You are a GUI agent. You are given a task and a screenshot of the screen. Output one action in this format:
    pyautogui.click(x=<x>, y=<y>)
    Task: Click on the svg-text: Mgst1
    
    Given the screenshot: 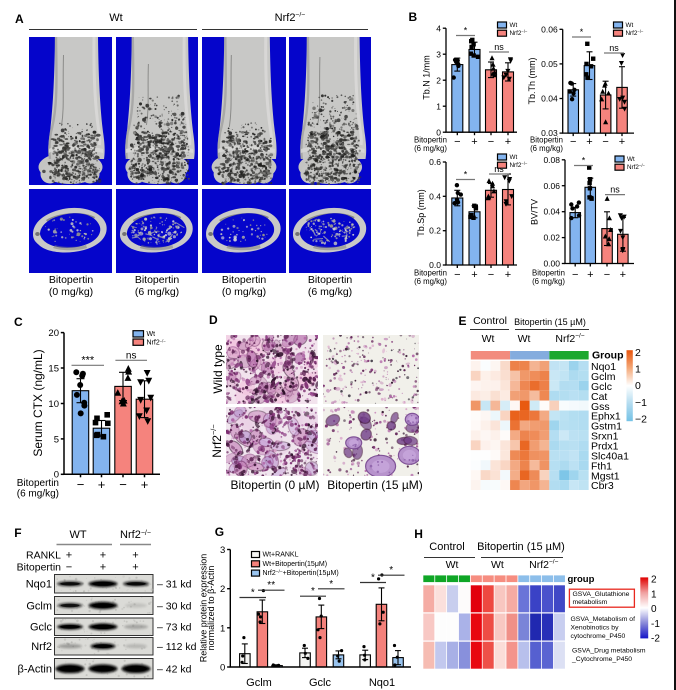 What is the action you would take?
    pyautogui.click(x=605, y=476)
    